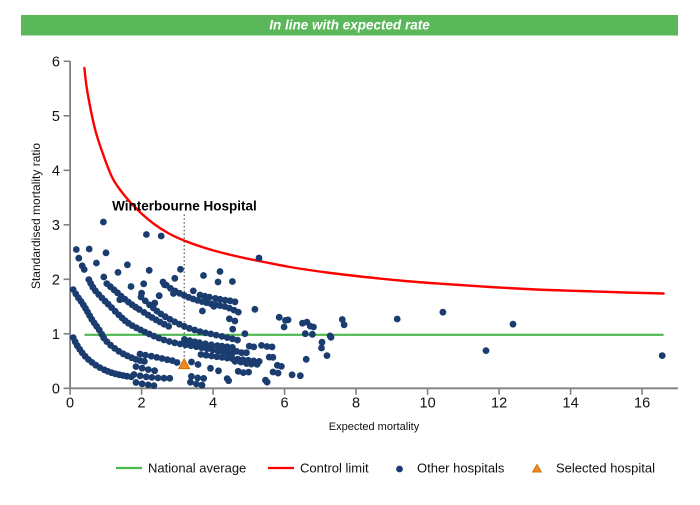 This screenshot has width=700, height=505. I want to click on svg-text: 8, so click(356, 404).